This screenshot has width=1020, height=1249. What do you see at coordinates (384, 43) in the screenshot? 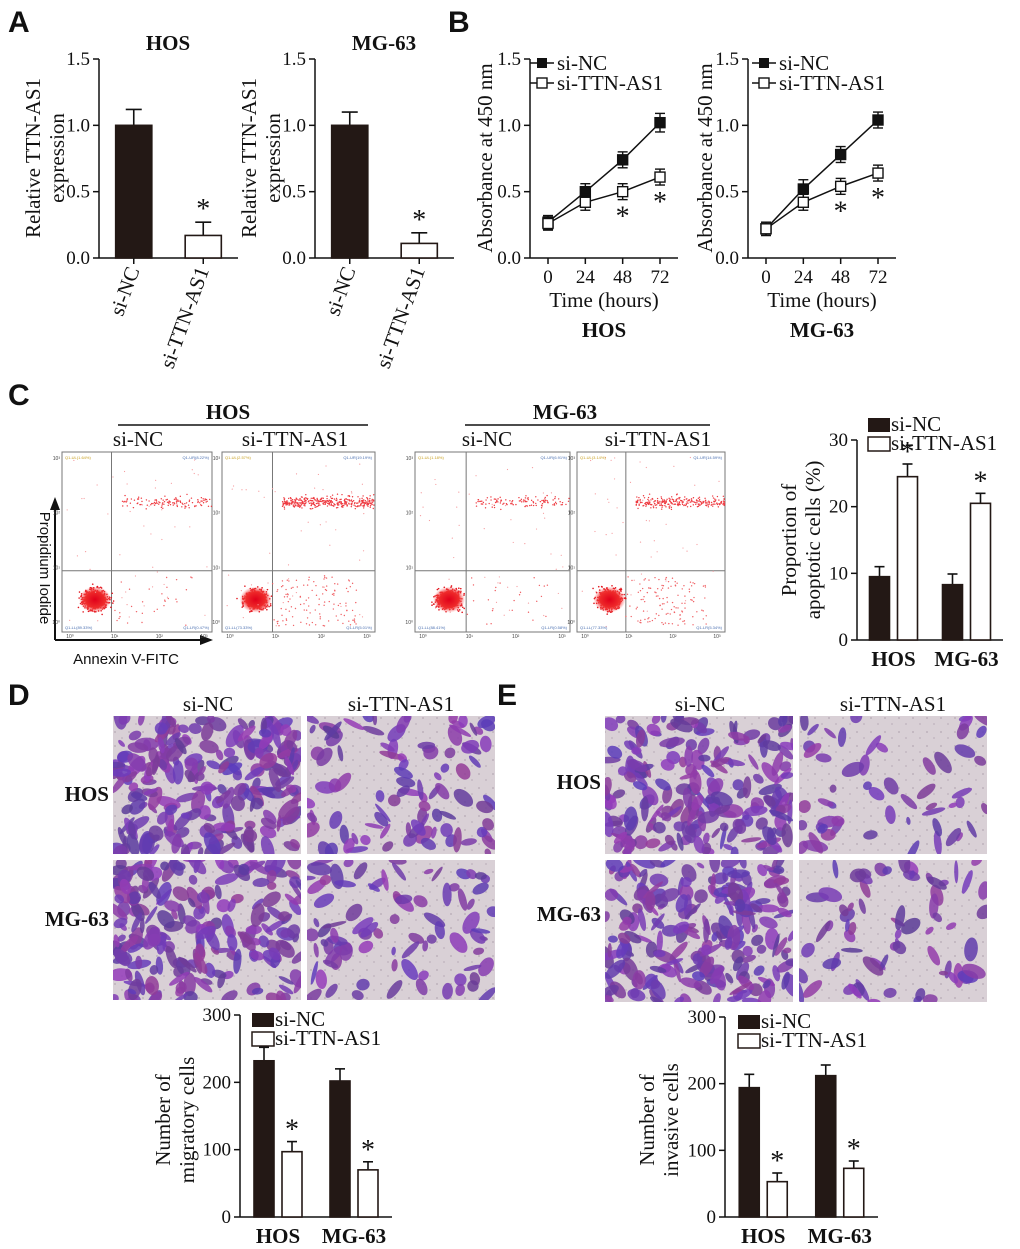
I see `chart-title: MG-63` at bounding box center [384, 43].